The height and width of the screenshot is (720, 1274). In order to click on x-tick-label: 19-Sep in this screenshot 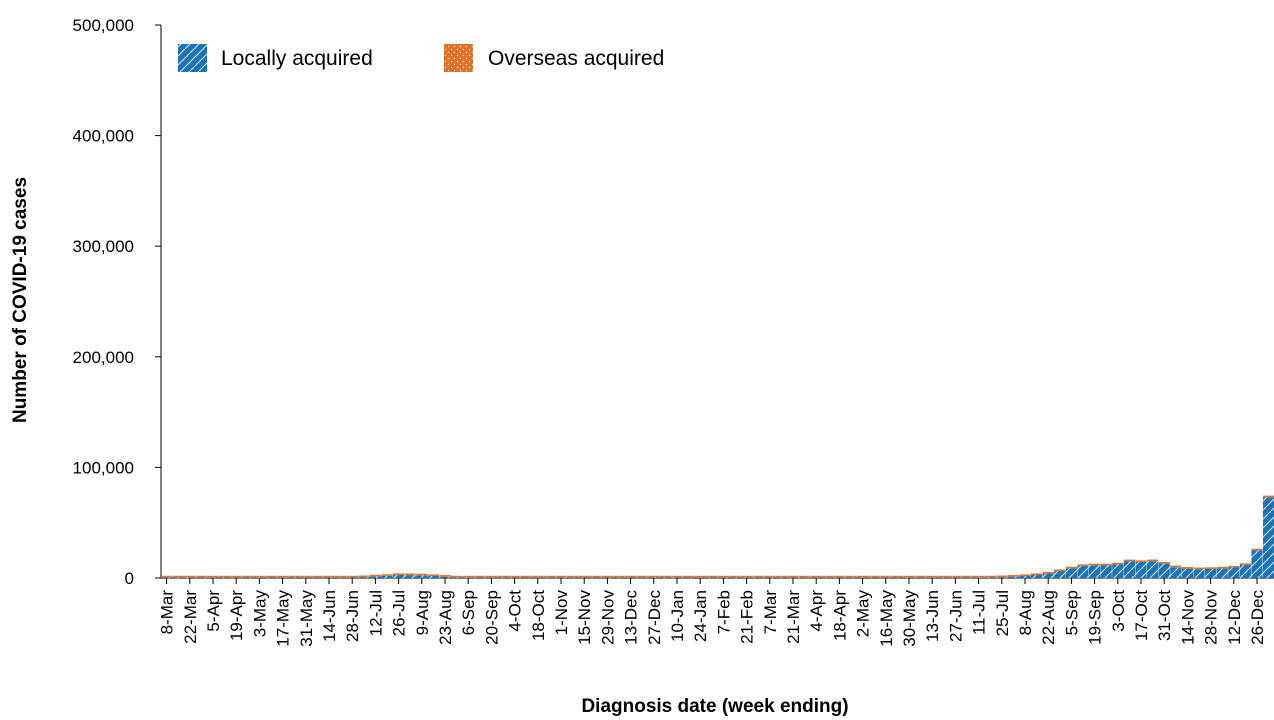, I will do `click(1095, 617)`.